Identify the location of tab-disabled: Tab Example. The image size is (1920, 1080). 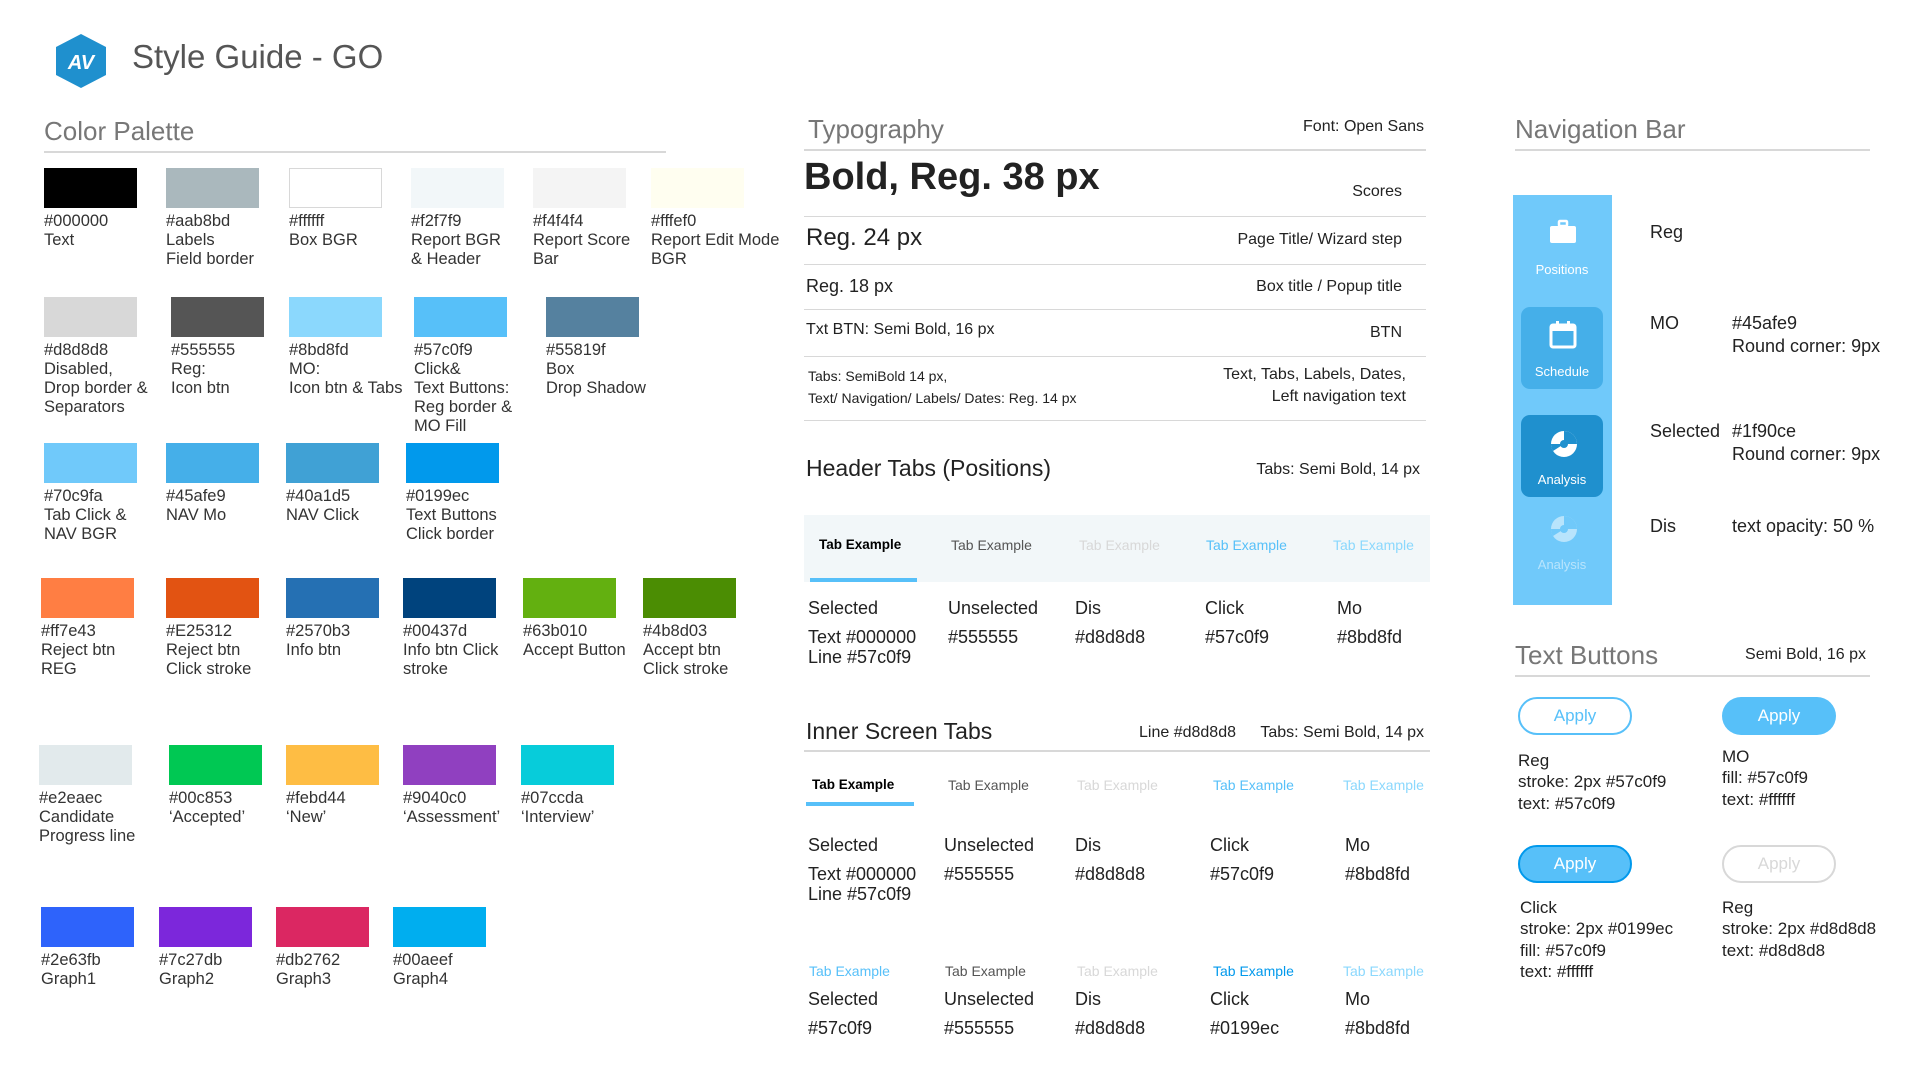
(1119, 545).